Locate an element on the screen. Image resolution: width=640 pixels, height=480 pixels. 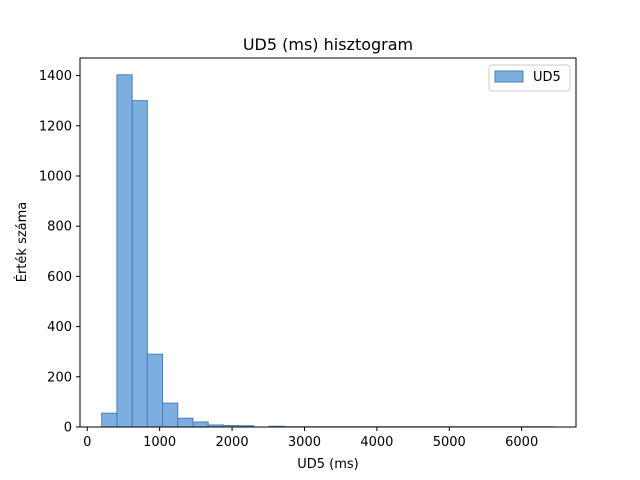
y-tick-label: 200 is located at coordinates (59, 377).